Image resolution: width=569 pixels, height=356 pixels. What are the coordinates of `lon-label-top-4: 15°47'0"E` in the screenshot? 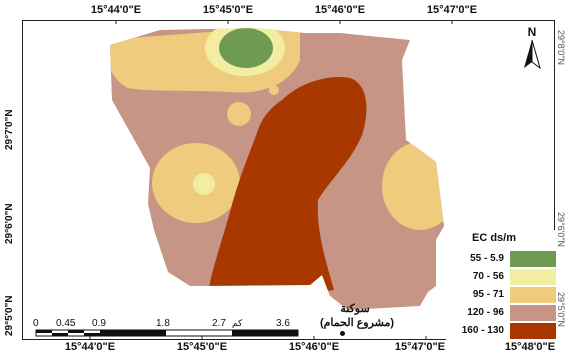 It's located at (452, 10).